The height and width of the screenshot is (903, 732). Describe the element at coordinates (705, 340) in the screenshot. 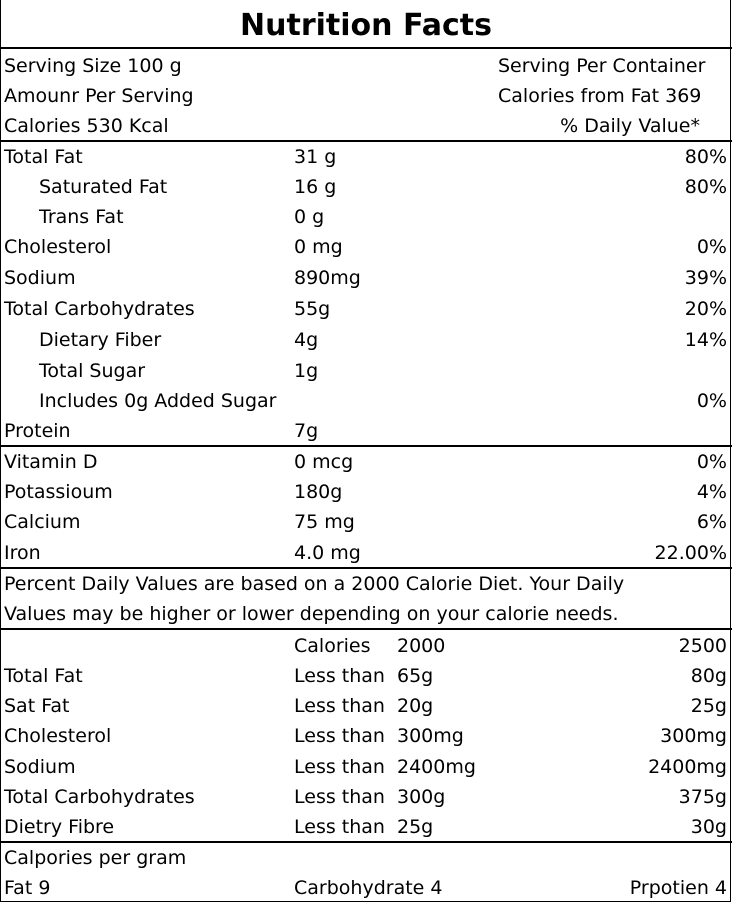

I see `nutrient-dv: 14%` at that location.